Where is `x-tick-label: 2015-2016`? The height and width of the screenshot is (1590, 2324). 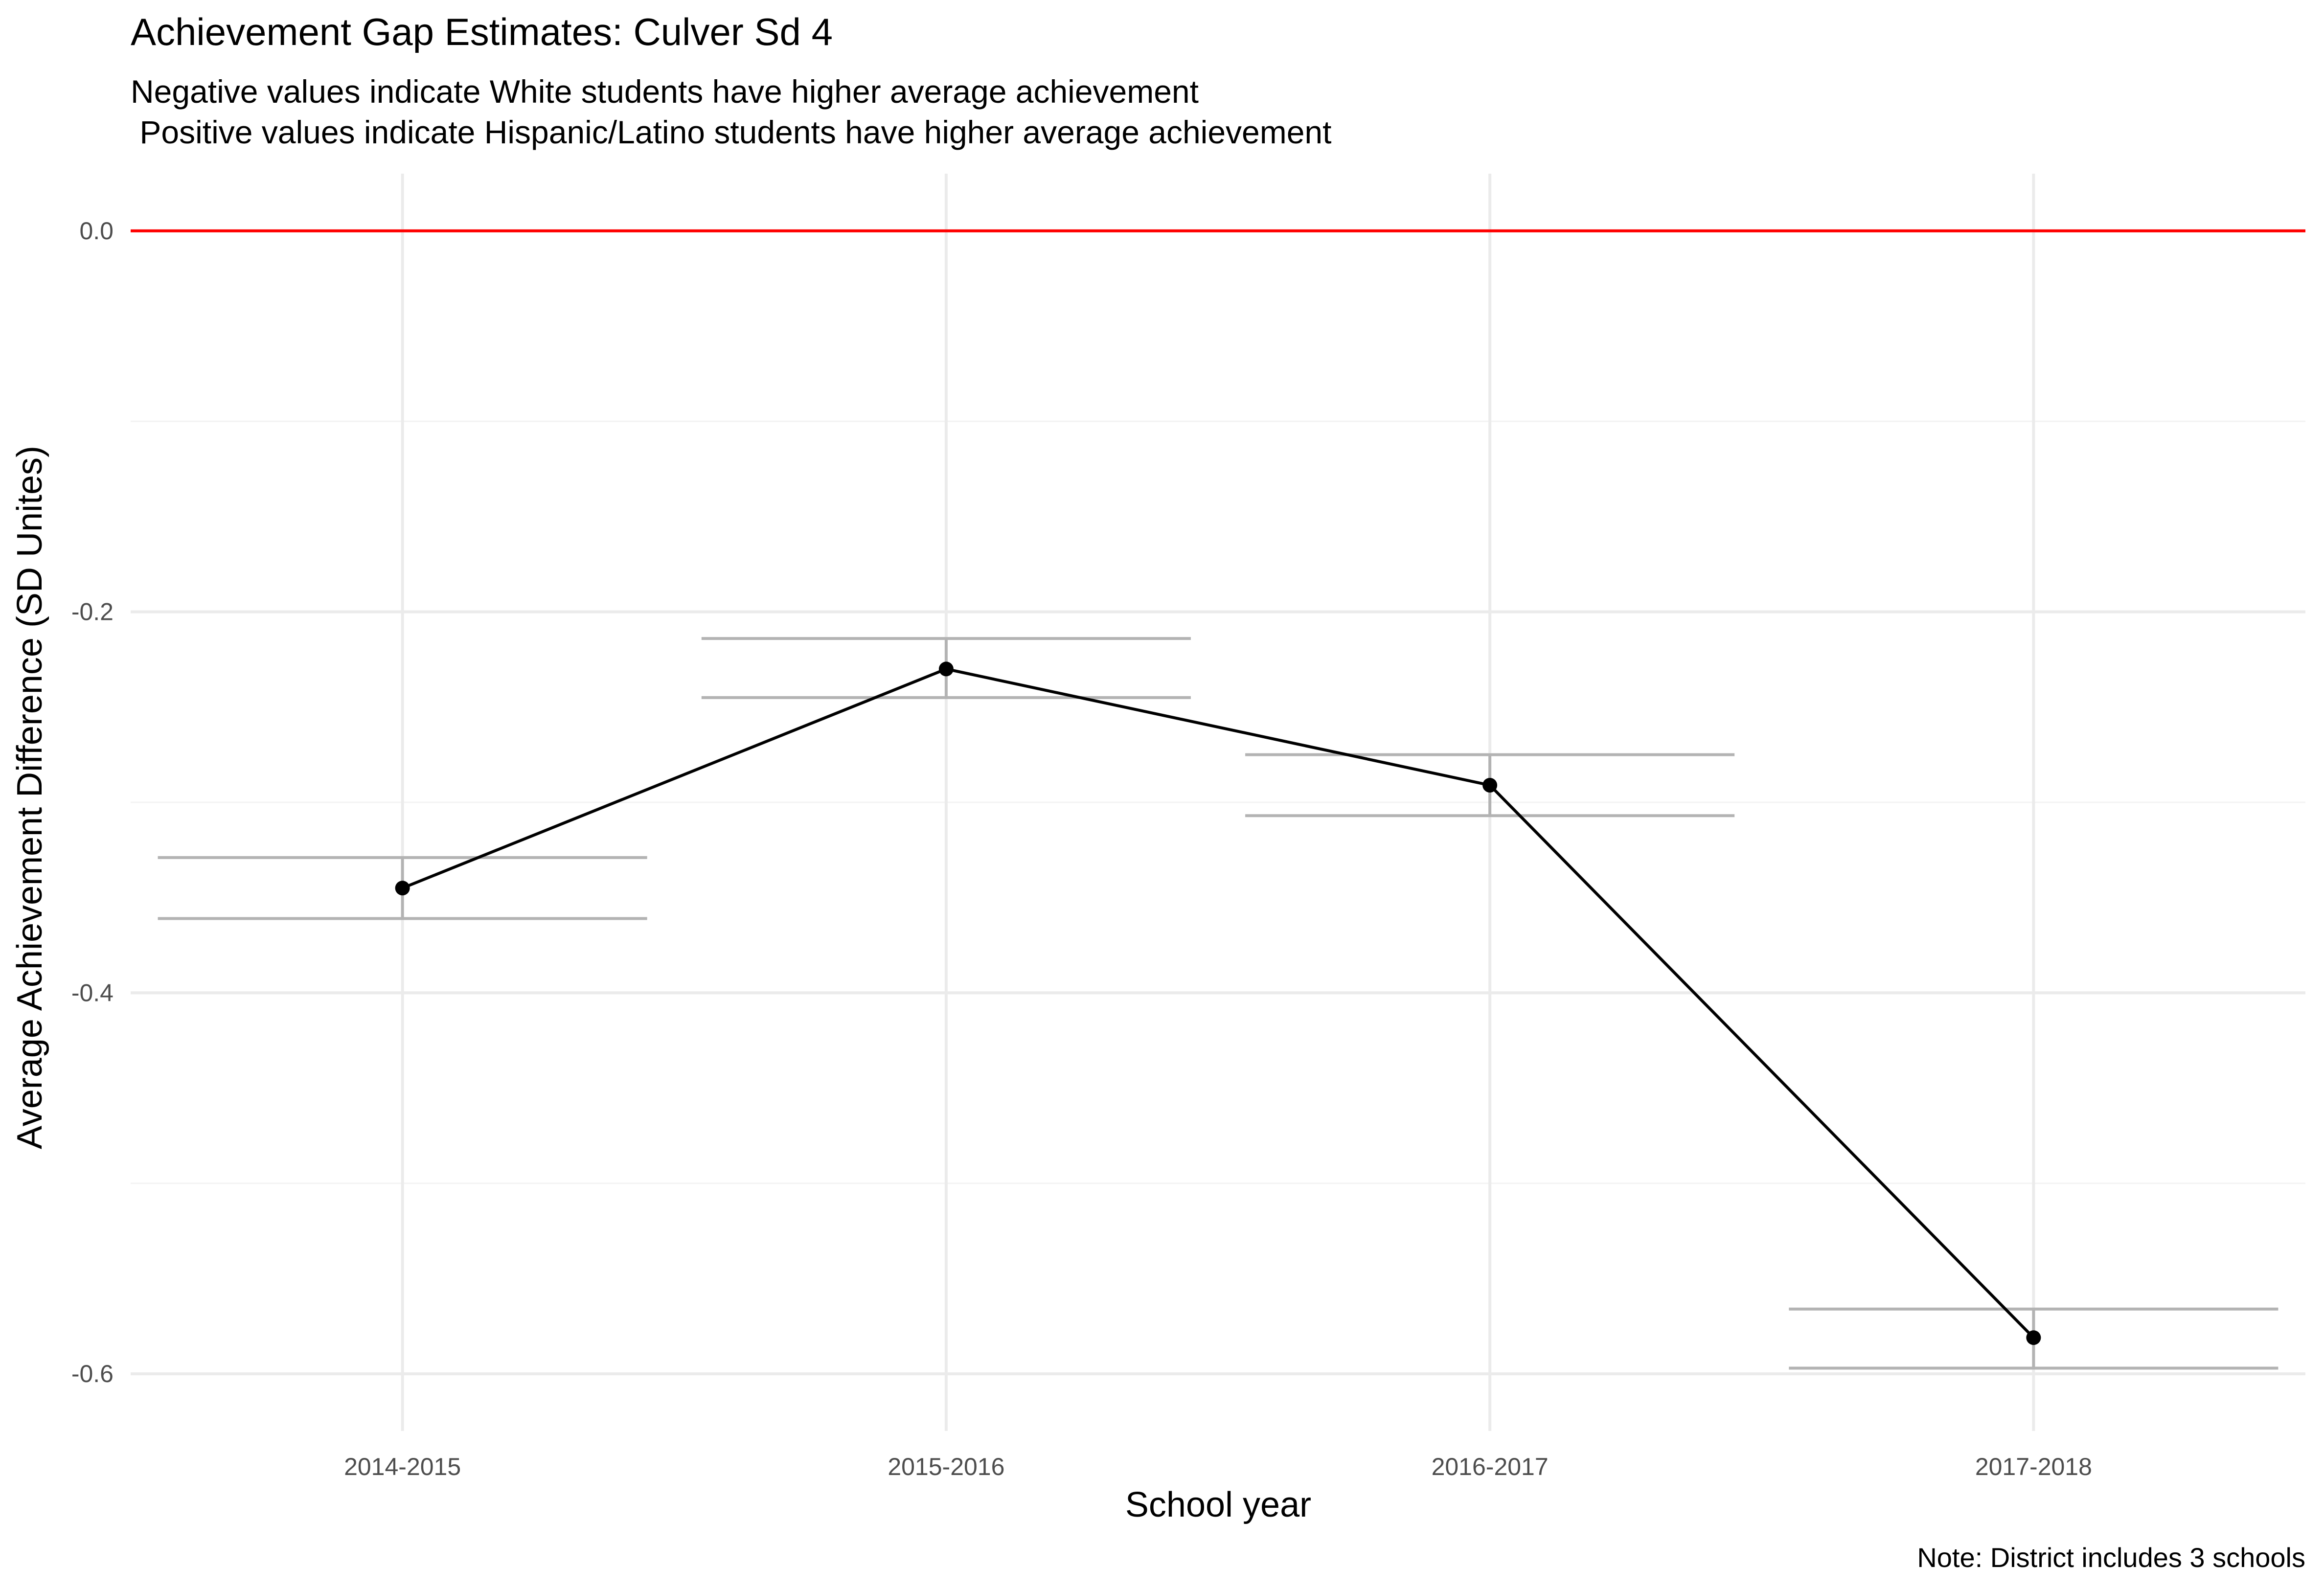 x-tick-label: 2015-2016 is located at coordinates (946, 1466).